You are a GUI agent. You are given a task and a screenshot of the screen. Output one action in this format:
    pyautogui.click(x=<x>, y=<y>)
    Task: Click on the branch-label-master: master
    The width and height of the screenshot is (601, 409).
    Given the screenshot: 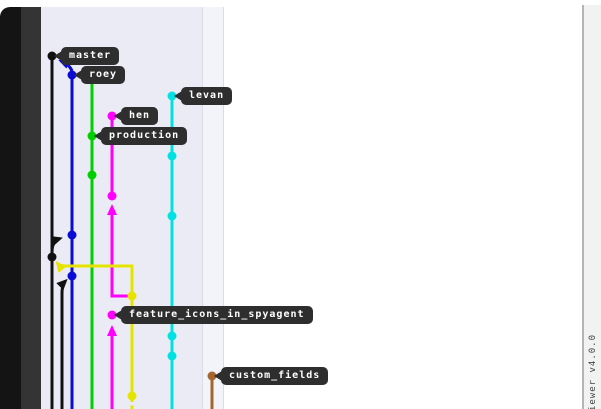 What is the action you would take?
    pyautogui.click(x=86, y=56)
    